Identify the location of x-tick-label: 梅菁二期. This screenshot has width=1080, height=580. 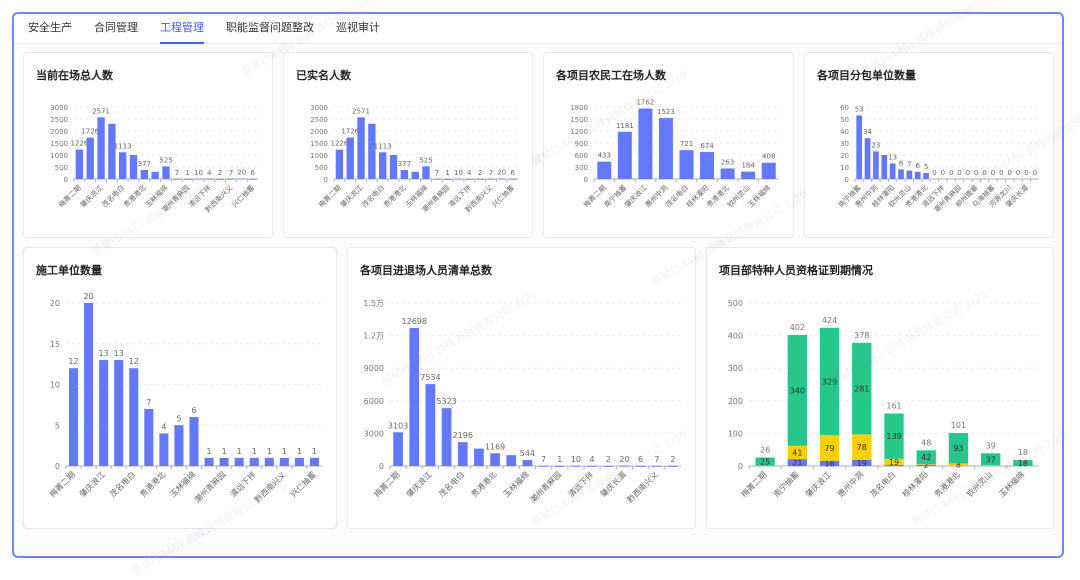
(387, 484).